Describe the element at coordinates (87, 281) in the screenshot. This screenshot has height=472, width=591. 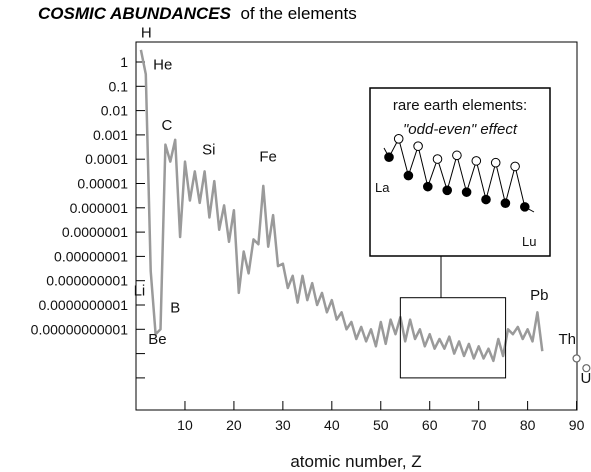
I see `y-tick-label-9: 0.000000001` at that location.